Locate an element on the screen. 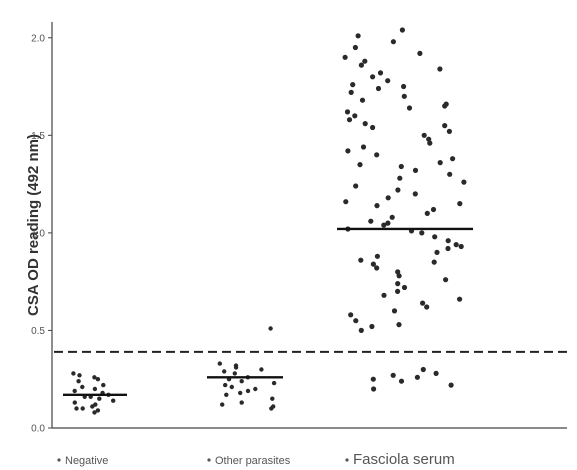 The image size is (577, 470). category-label: Fasciola serum is located at coordinates (404, 459).